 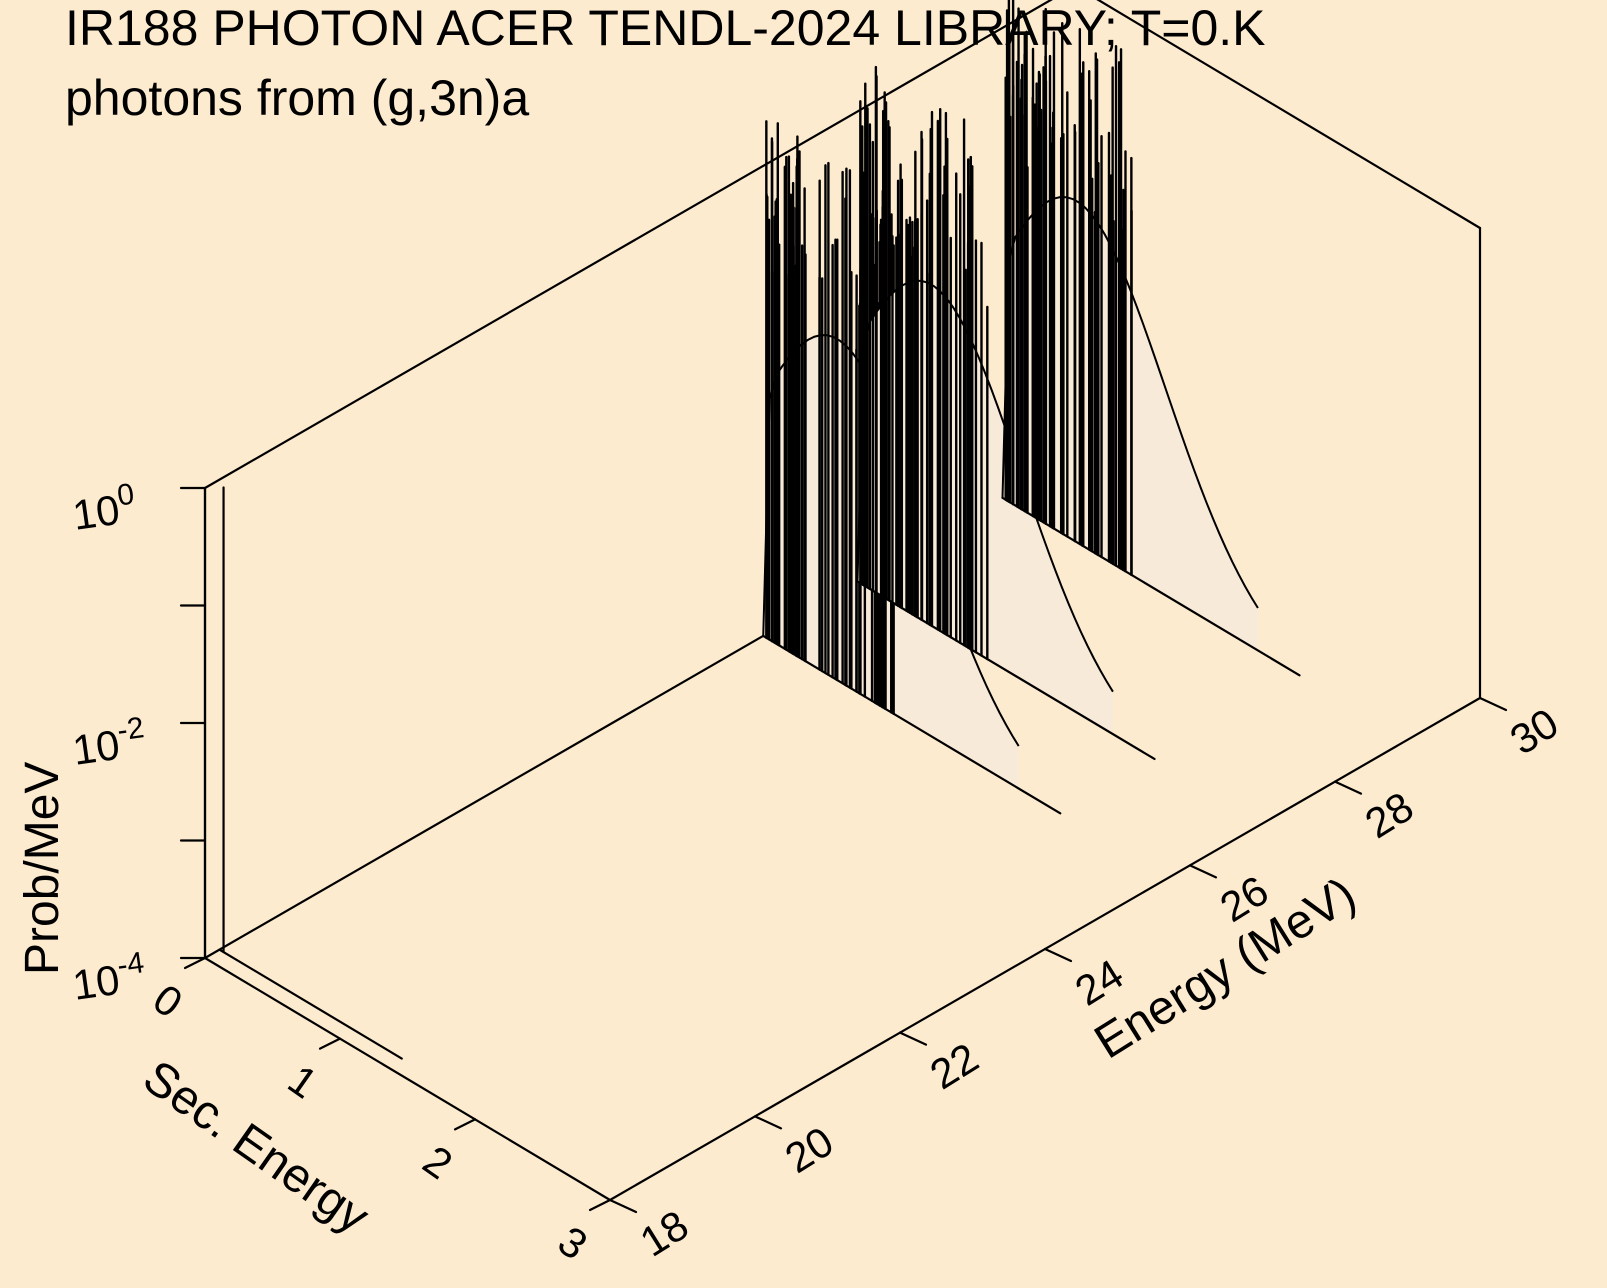 What do you see at coordinates (664, 1233) in the screenshot?
I see `y-tick-label: 18` at bounding box center [664, 1233].